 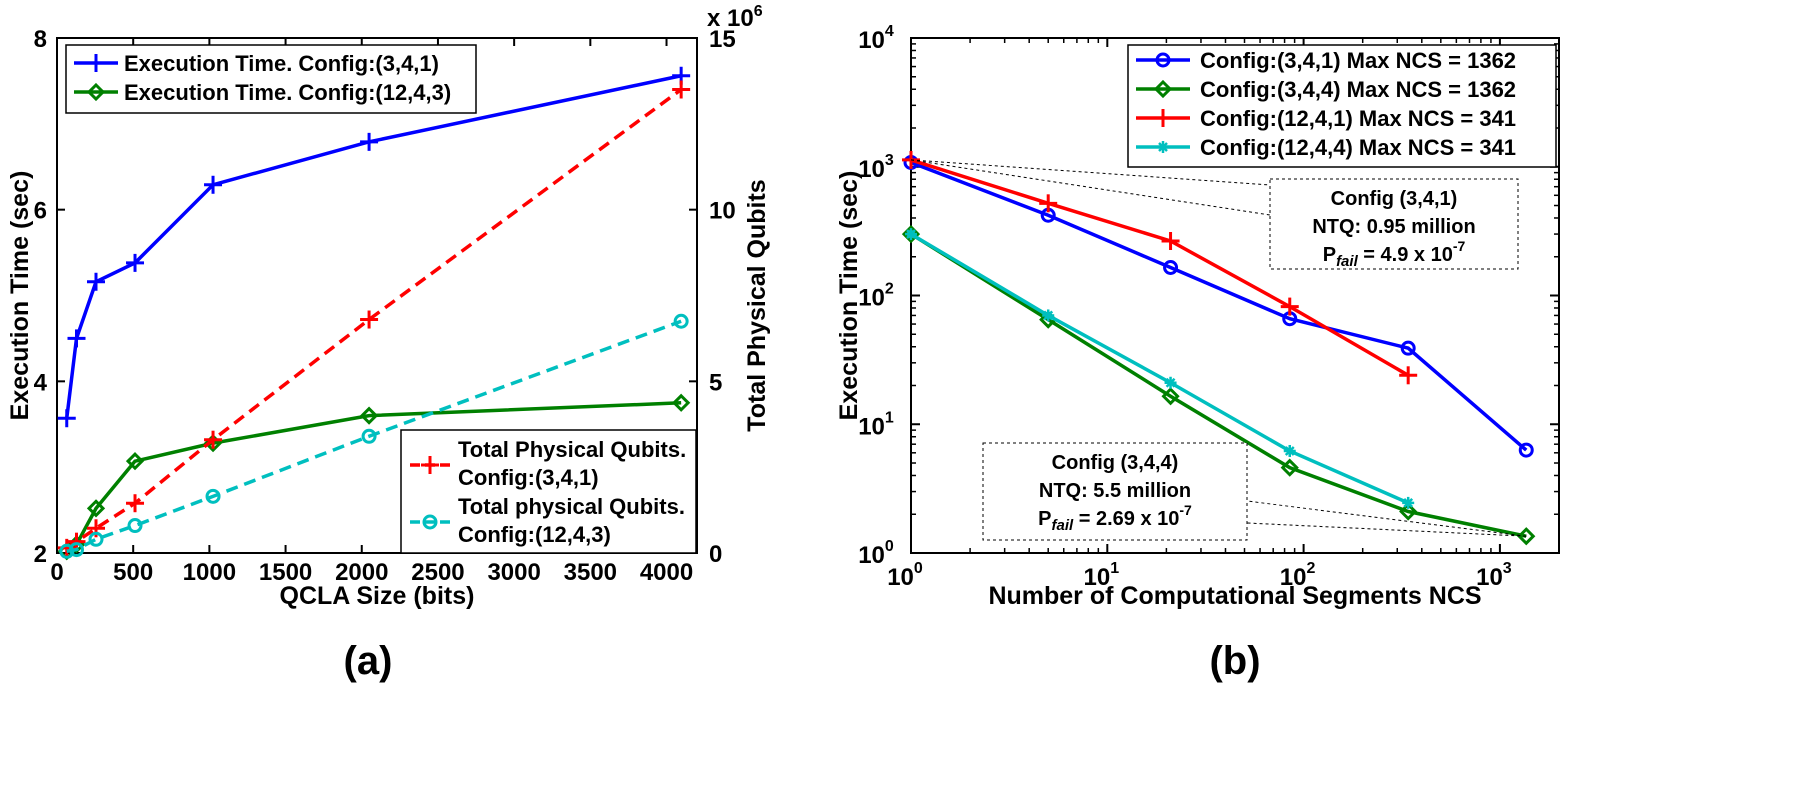 What do you see at coordinates (889, 289) in the screenshot?
I see `y-tick-label-b-exp: 2` at bounding box center [889, 289].